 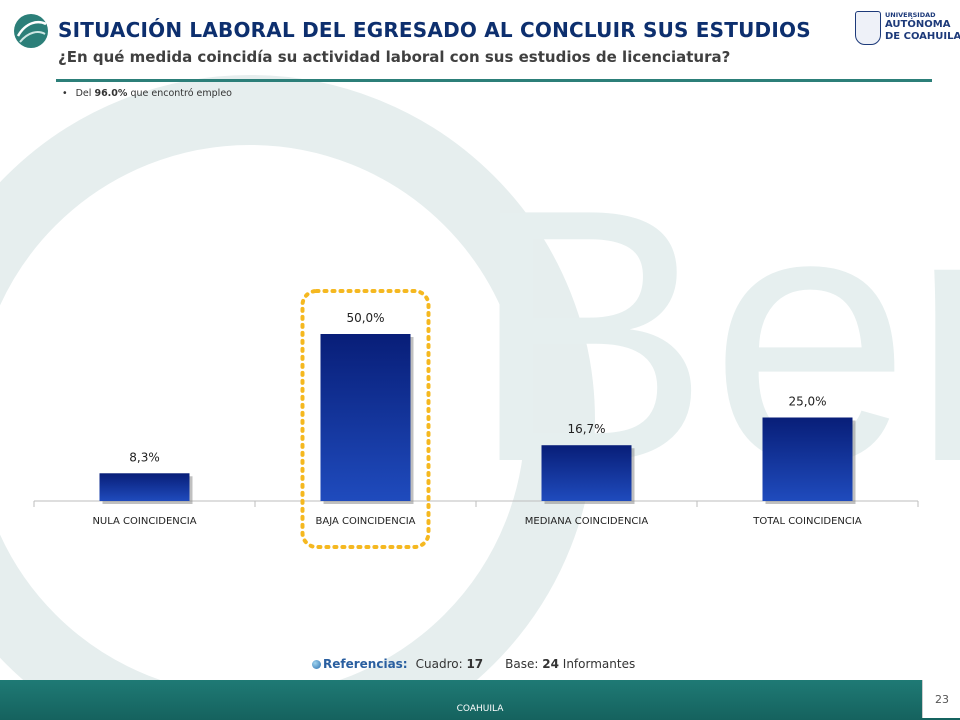 What do you see at coordinates (910, 15) in the screenshot?
I see `university-logo-line1: UNIVERSIDAD` at bounding box center [910, 15].